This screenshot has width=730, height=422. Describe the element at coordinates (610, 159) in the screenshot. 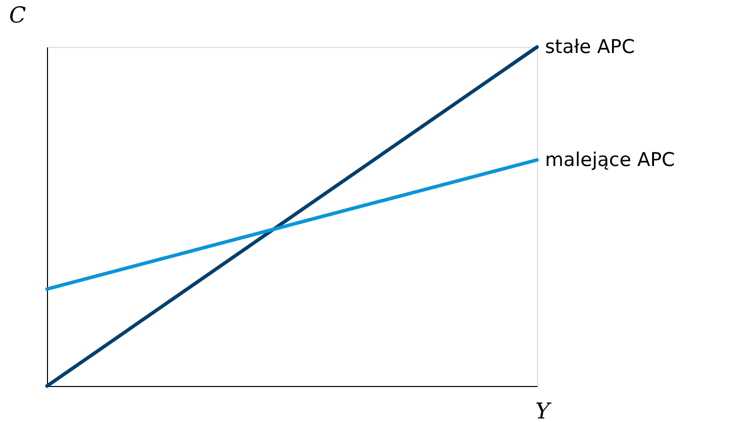

I see `series-label: malejące APC` at that location.